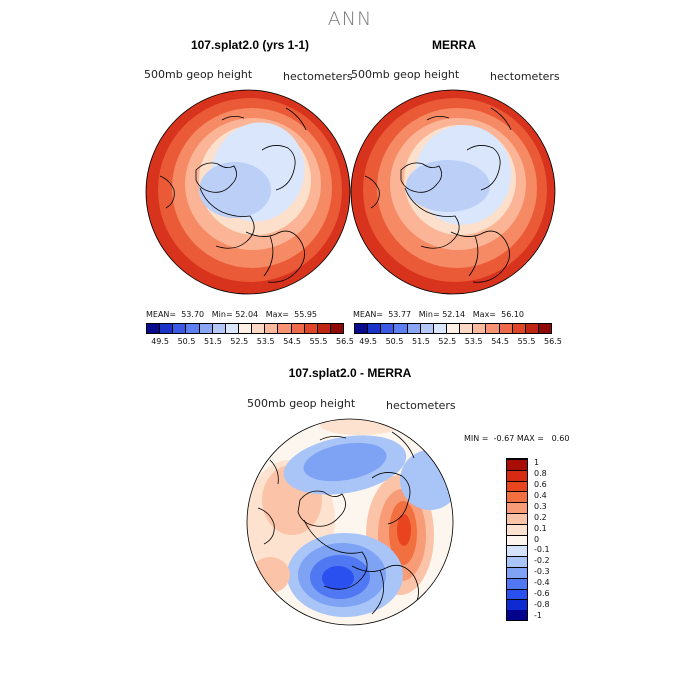 The image size is (700, 700). What do you see at coordinates (186, 341) in the screenshot?
I see `panel-1-colorbar-tick-label: 50.5` at bounding box center [186, 341].